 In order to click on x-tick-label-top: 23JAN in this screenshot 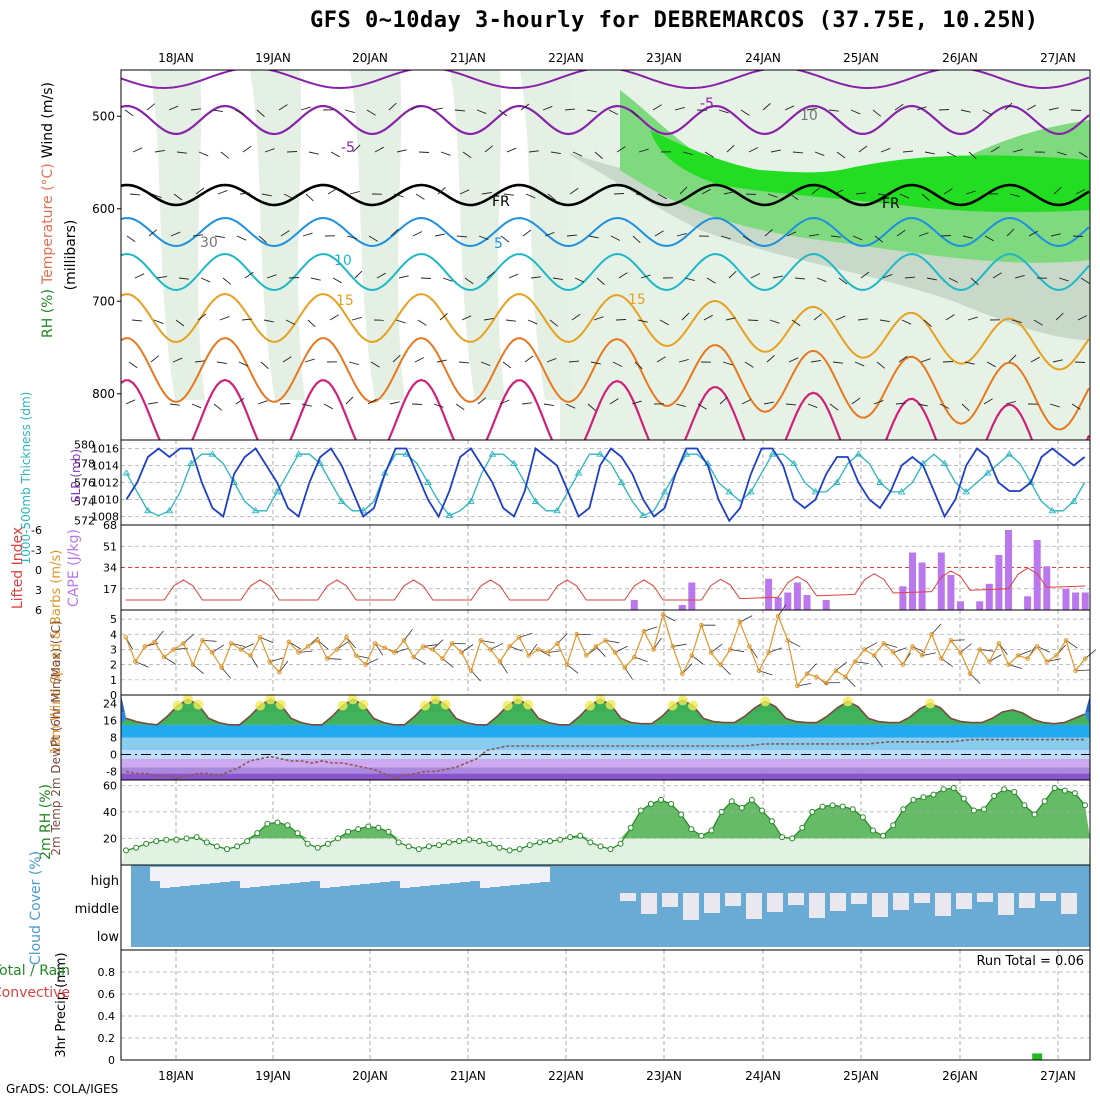, I will do `click(664, 58)`.